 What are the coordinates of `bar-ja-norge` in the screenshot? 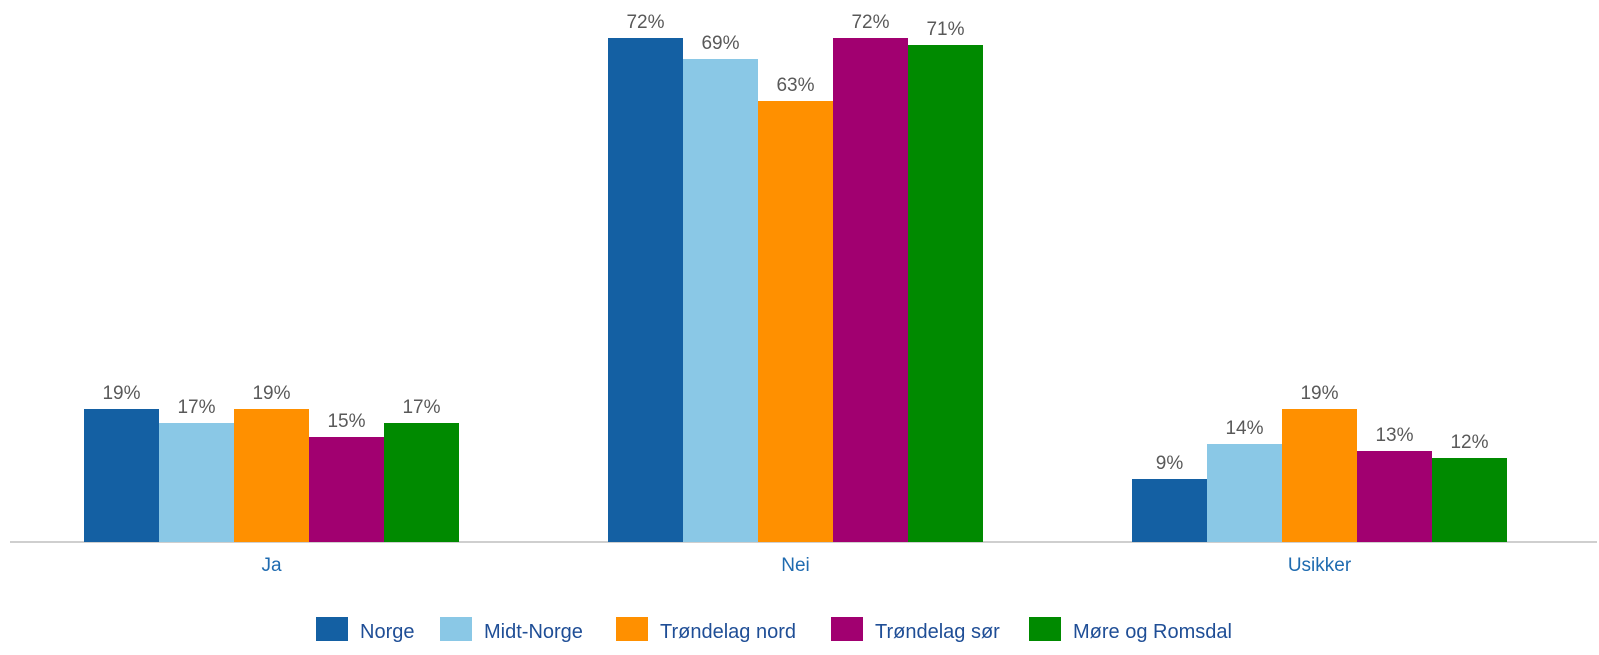 It's located at (121, 475).